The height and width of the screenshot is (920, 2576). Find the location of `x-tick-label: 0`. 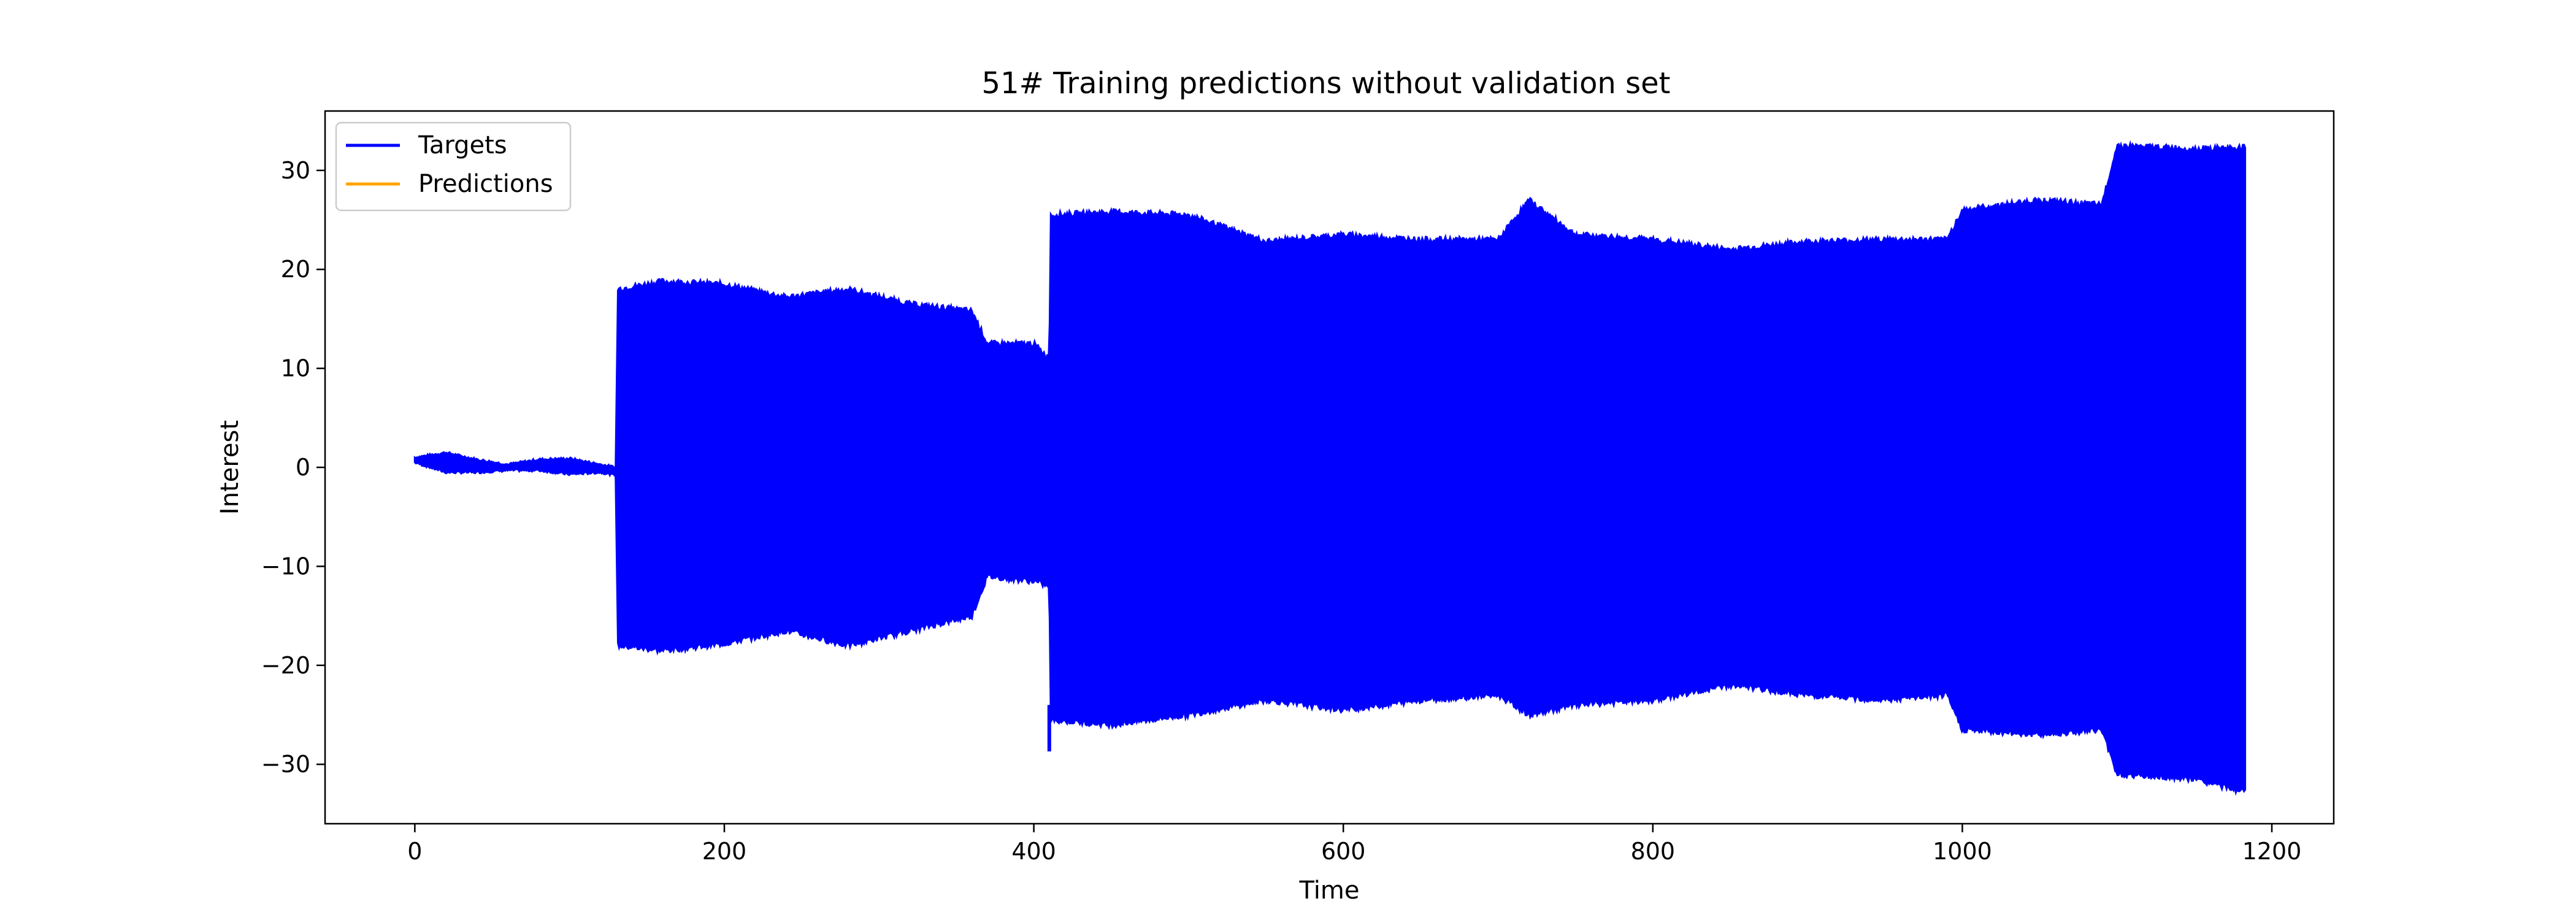

x-tick-label: 0 is located at coordinates (414, 851).